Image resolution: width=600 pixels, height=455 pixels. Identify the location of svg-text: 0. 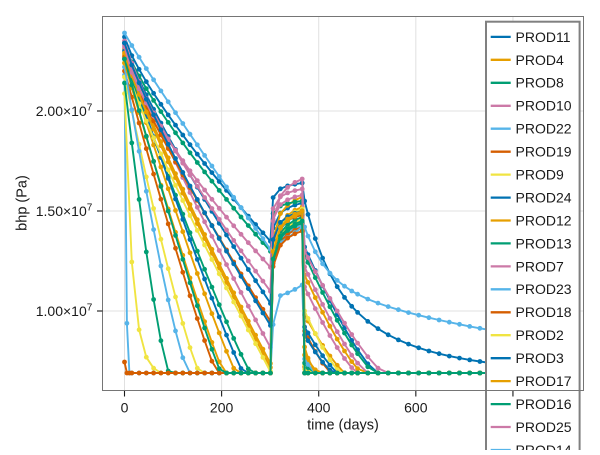
(125, 408).